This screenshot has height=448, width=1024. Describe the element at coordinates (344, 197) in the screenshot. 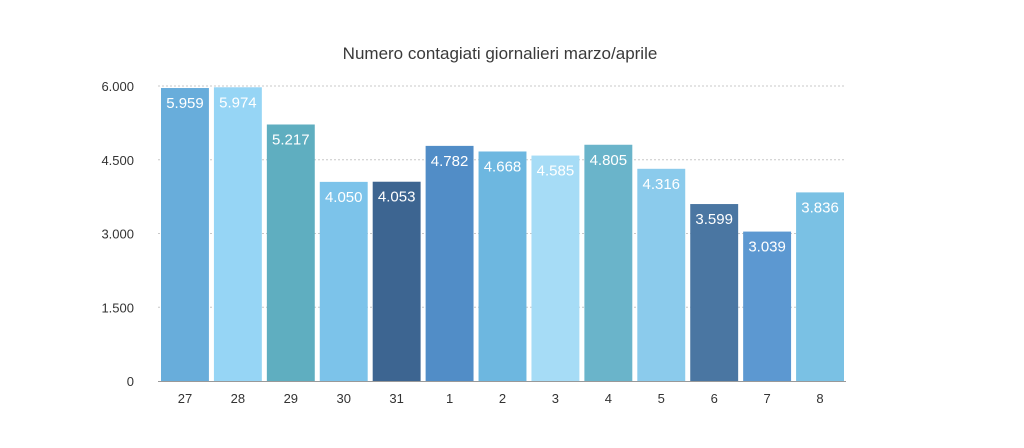

I see `data-label: 4.050` at that location.